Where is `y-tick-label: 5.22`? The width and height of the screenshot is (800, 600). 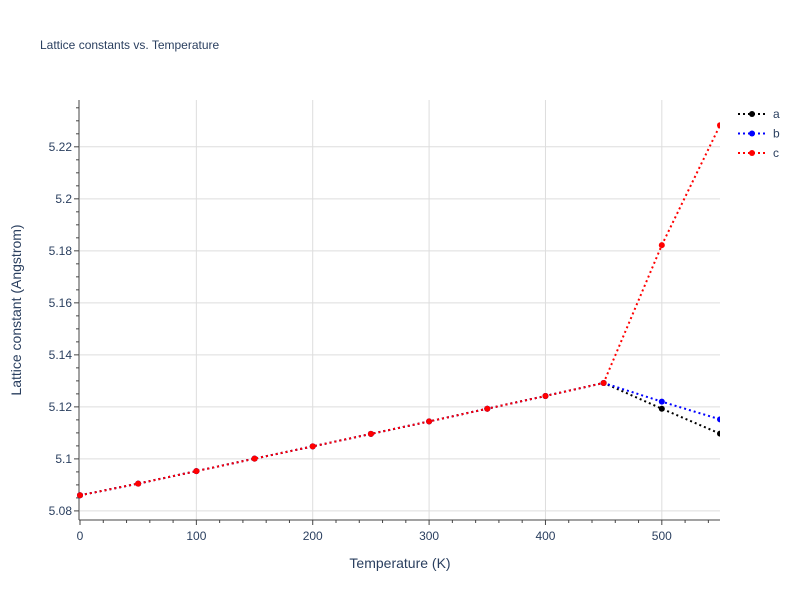 y-tick-label: 5.22 is located at coordinates (61, 147).